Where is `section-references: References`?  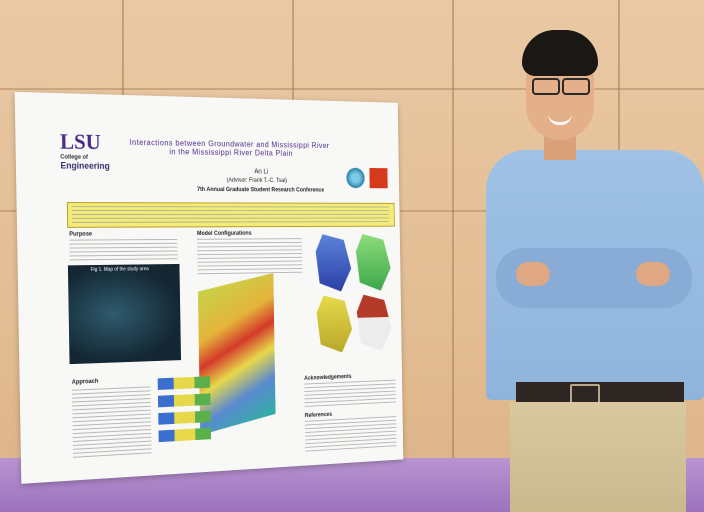
section-references: References is located at coordinates (318, 415).